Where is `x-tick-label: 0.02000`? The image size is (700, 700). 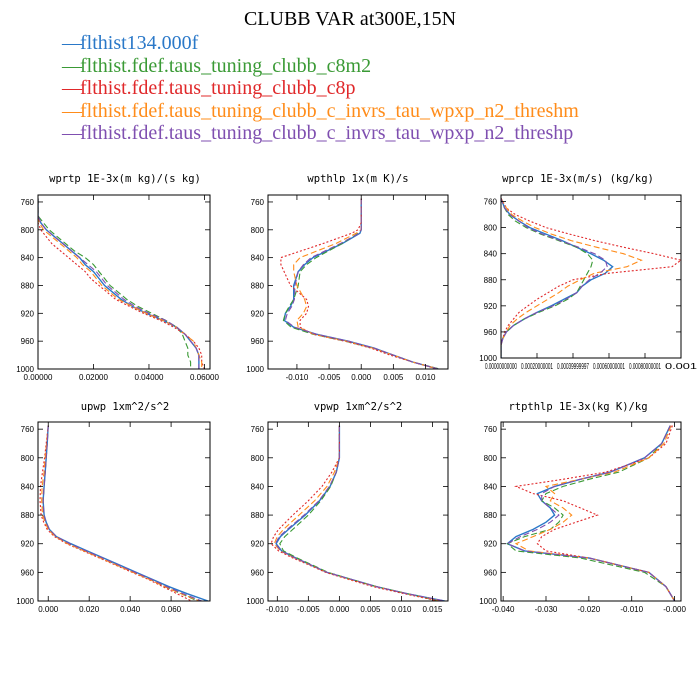 x-tick-label: 0.02000 is located at coordinates (93, 377).